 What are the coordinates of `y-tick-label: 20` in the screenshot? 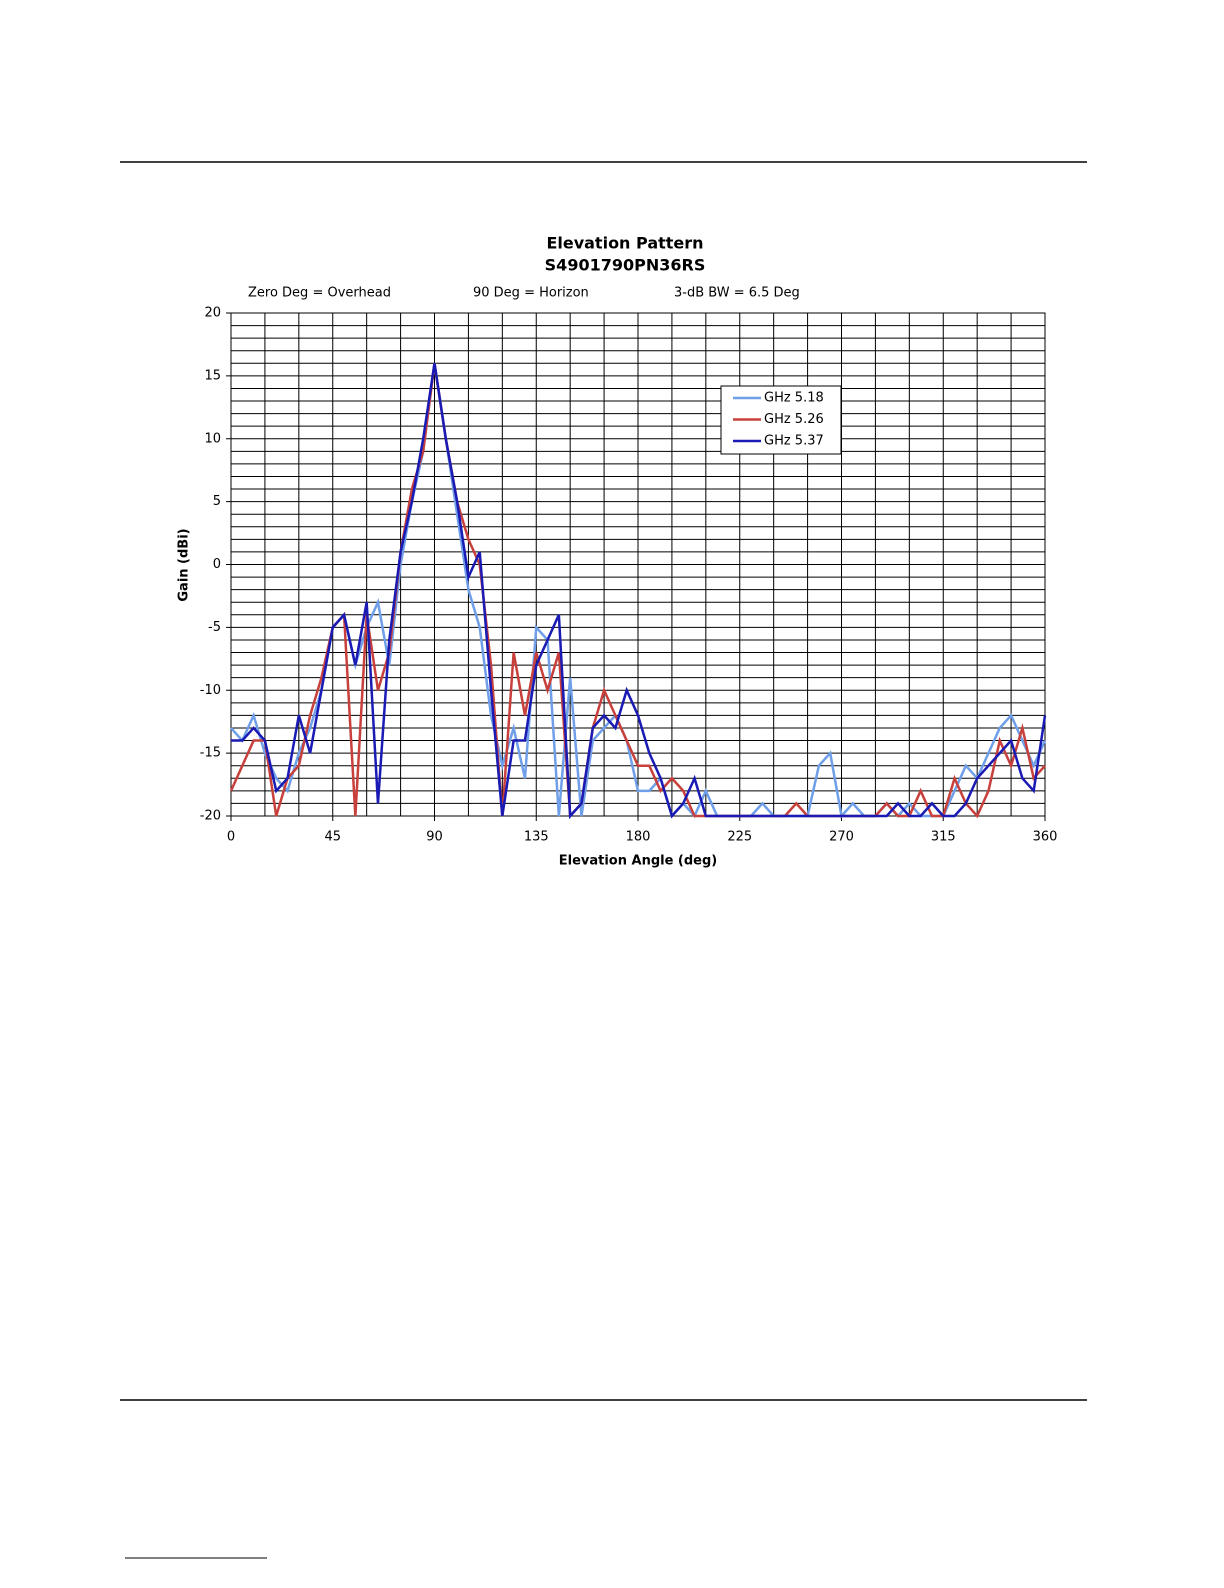 It's located at (212, 313).